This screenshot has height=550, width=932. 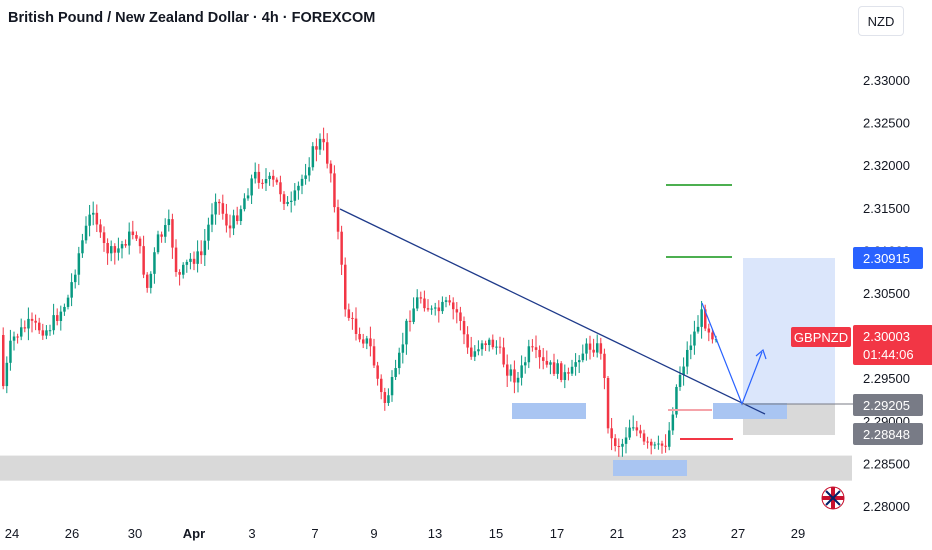 I want to click on price-tick-label: 2.30500, so click(x=886, y=293).